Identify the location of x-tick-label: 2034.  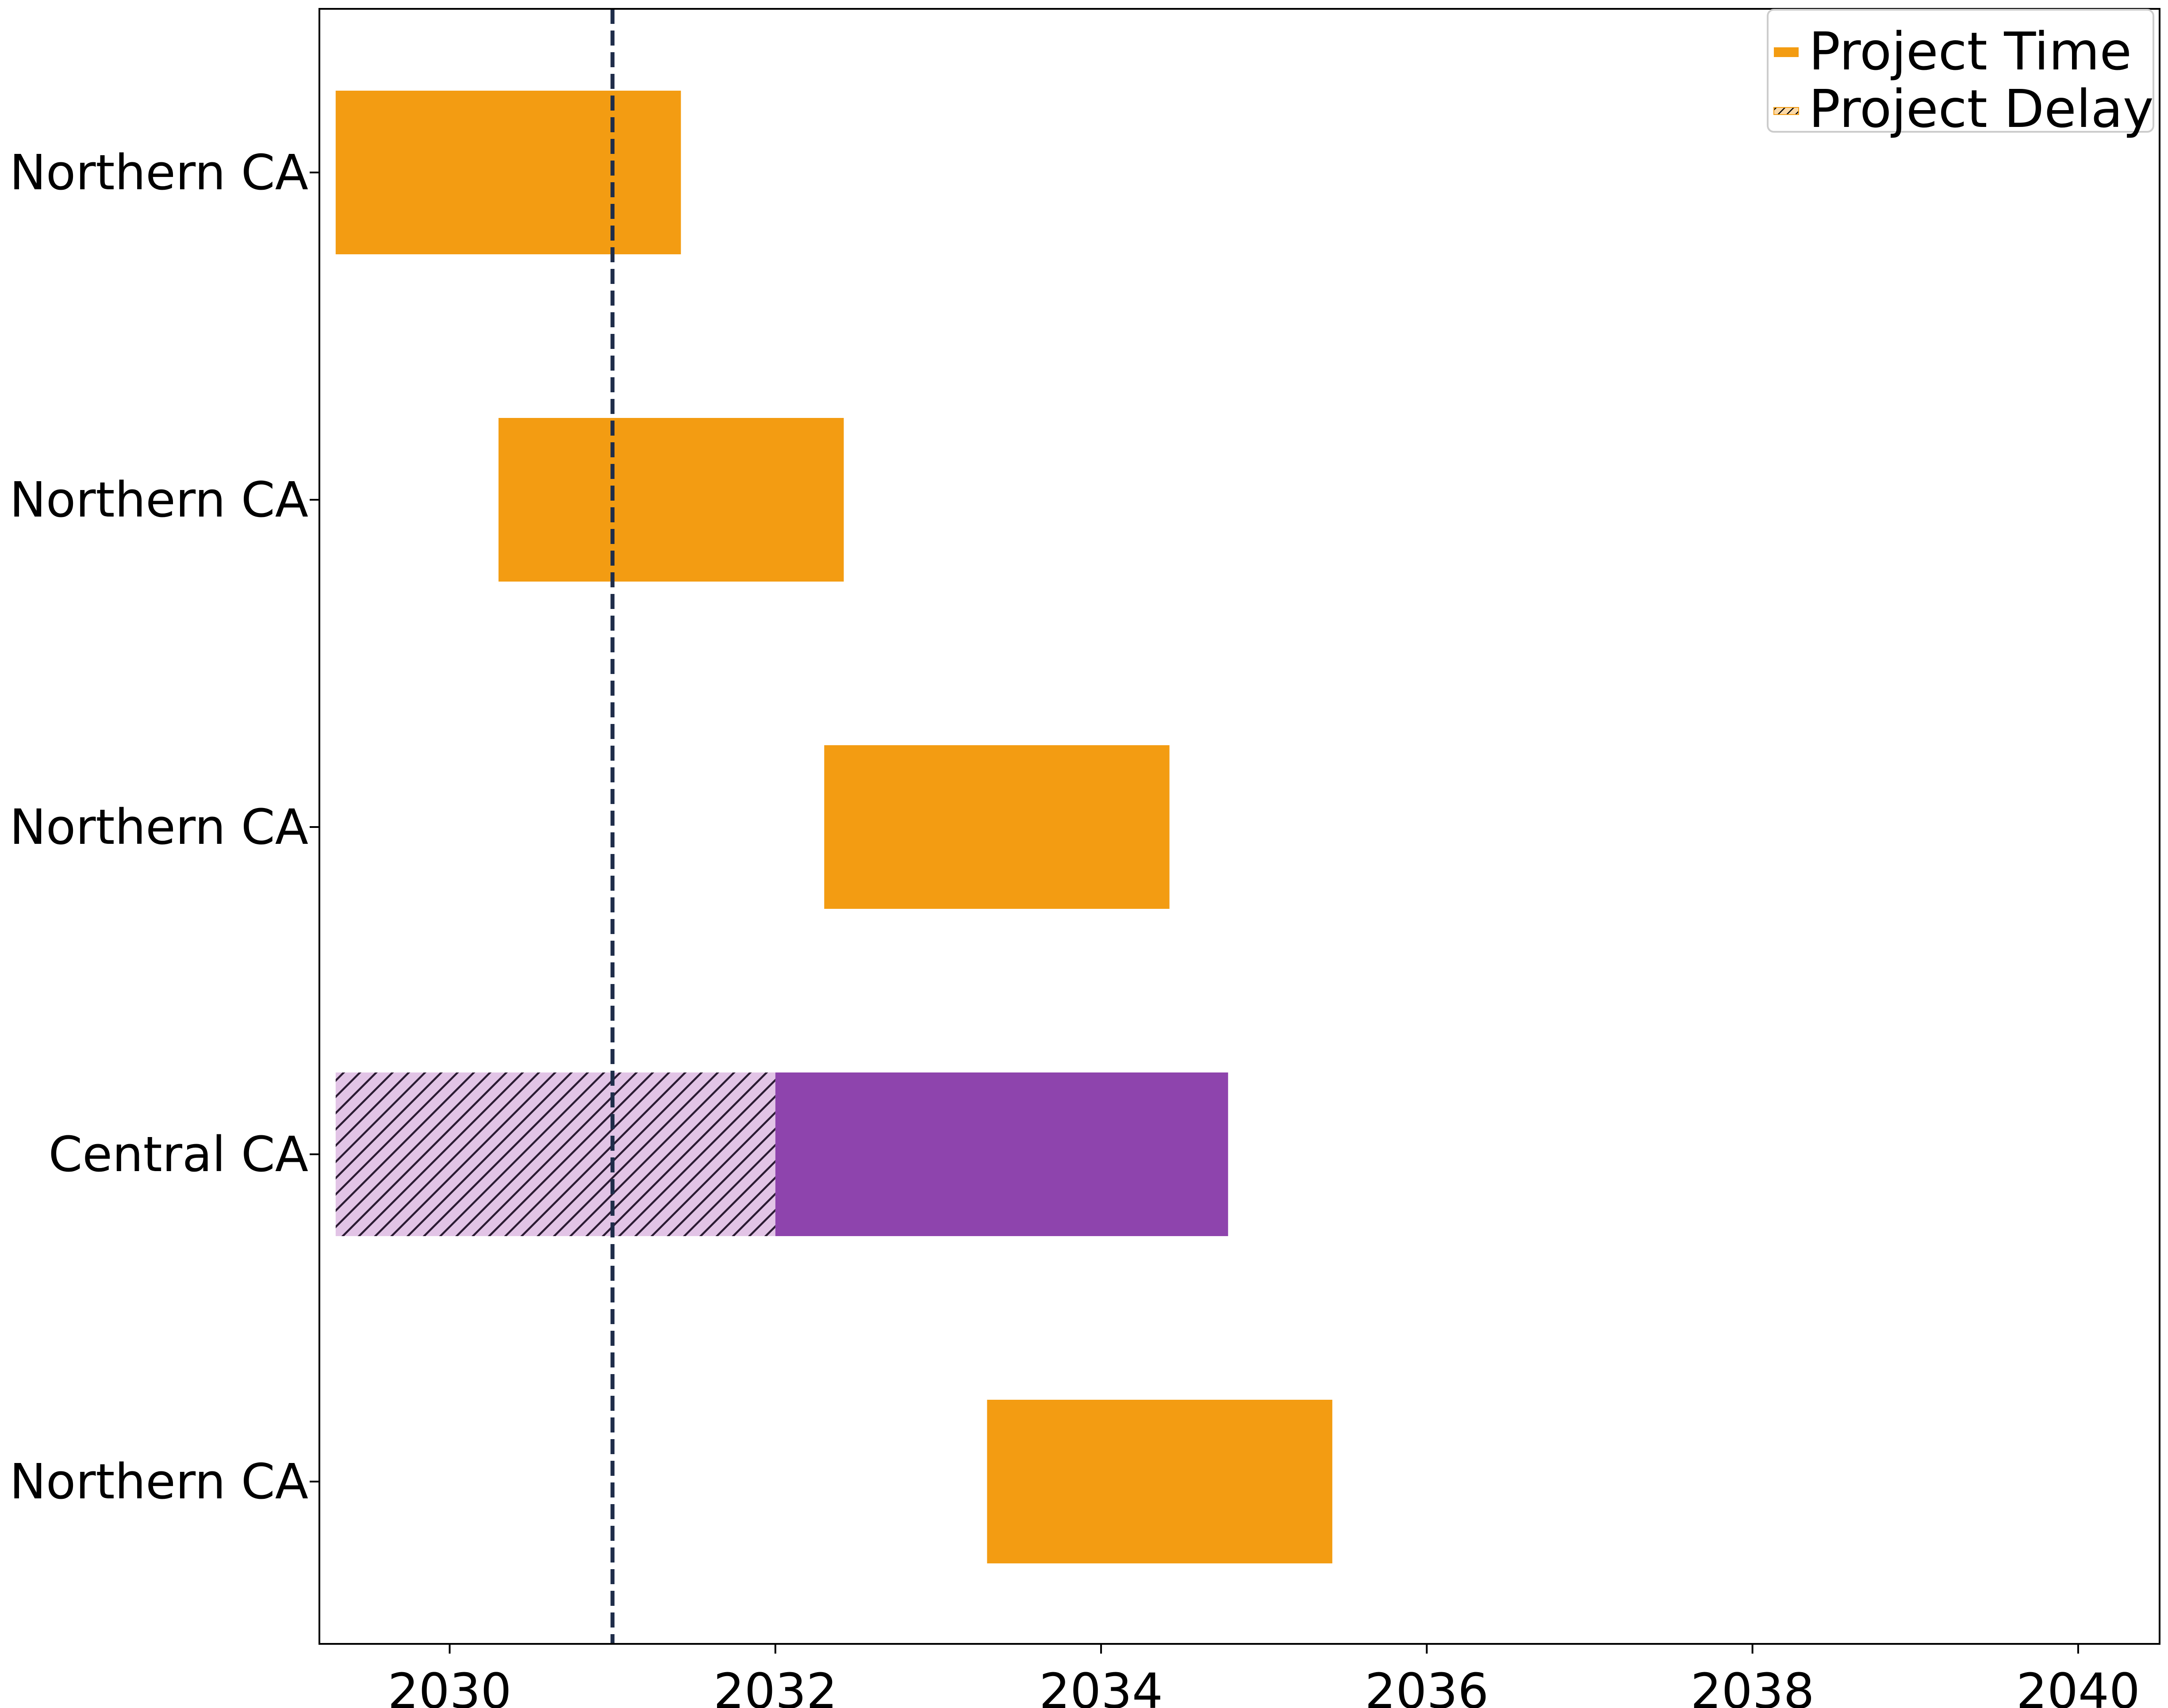
(1101, 1686).